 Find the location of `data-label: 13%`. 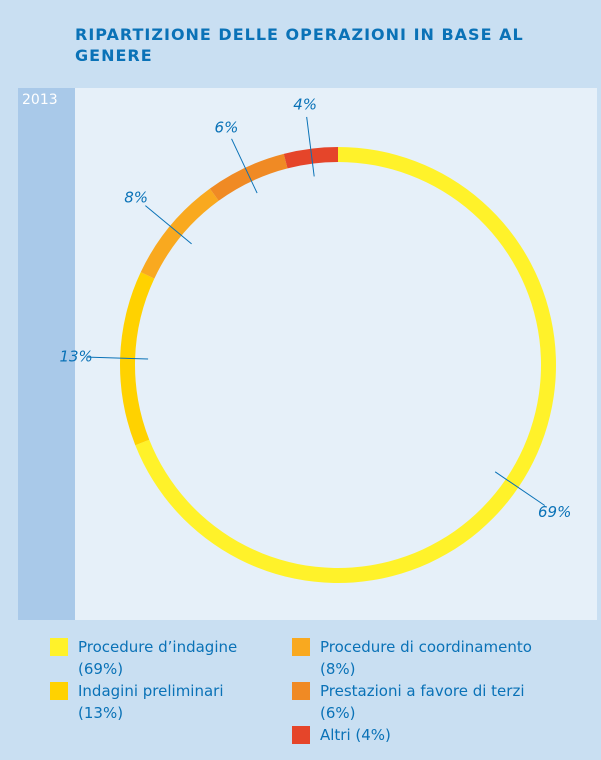

data-label: 13% is located at coordinates (75, 356).